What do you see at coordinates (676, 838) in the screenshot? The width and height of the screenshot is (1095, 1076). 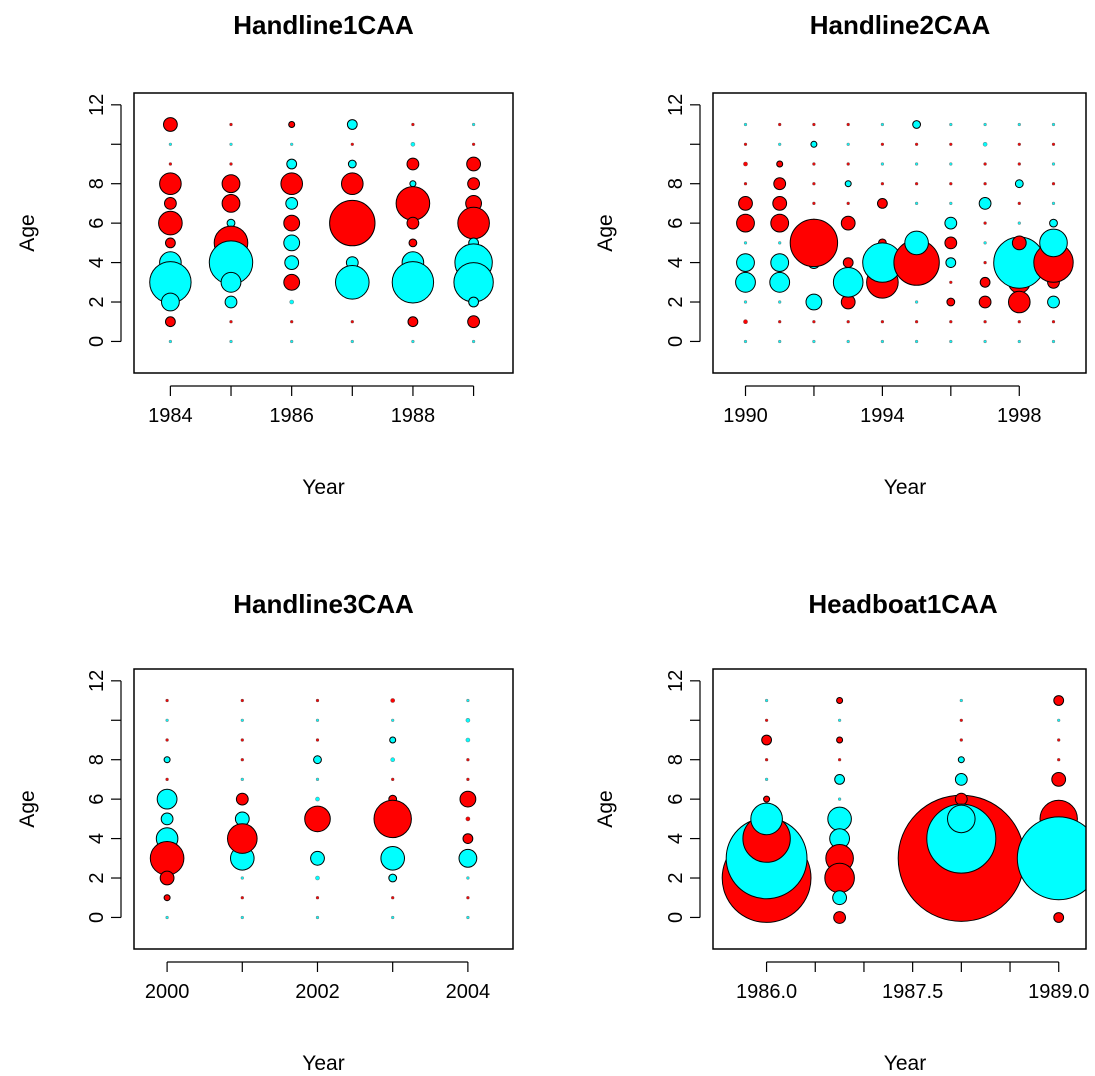 I see `y-tick-label: 4` at bounding box center [676, 838].